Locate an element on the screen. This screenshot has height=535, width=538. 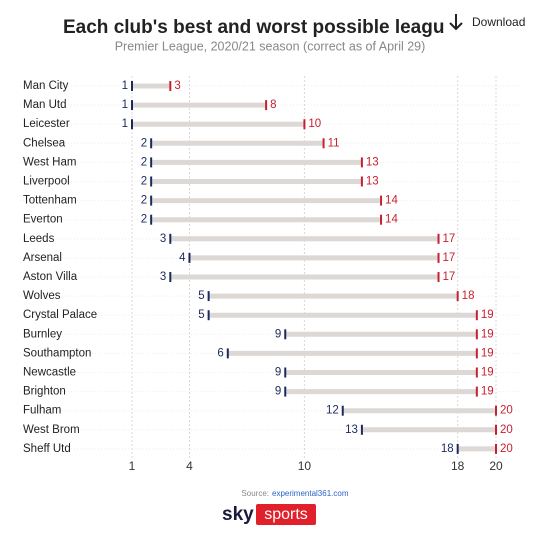
club-label: West Ham is located at coordinates (49, 162).